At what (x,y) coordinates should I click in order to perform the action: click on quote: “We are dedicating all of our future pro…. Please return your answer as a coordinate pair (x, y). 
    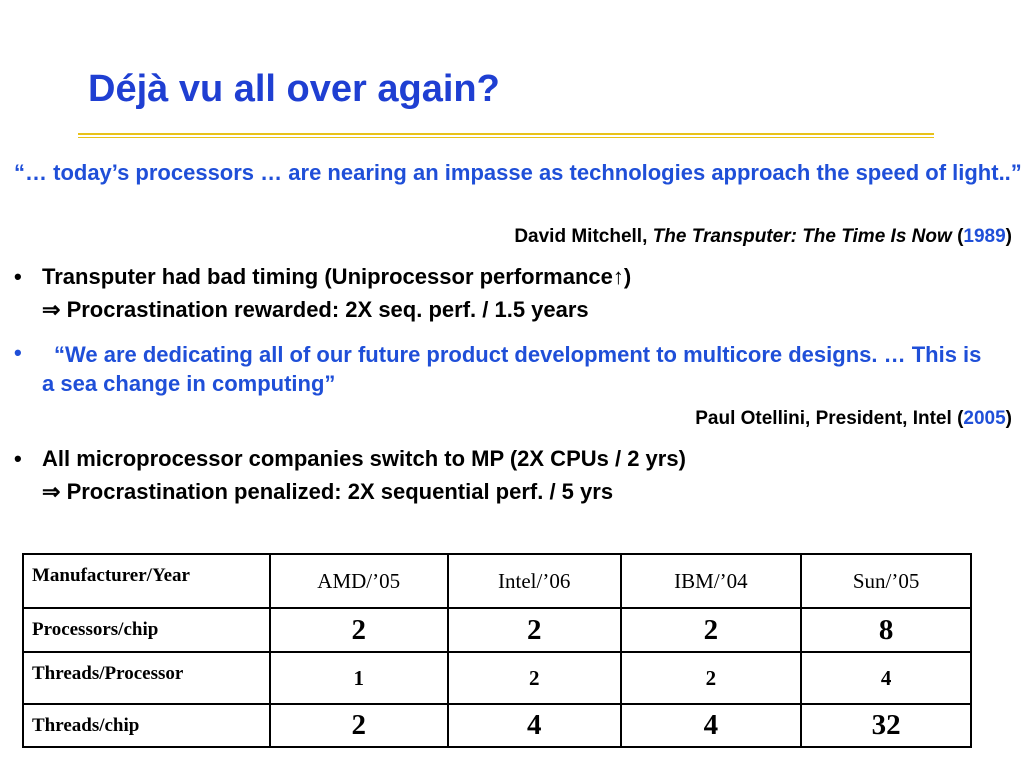
    Looking at the image, I should click on (512, 369).